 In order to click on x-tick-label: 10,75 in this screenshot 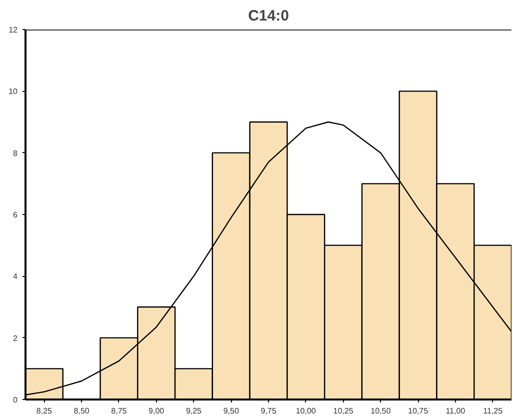, I will do `click(418, 411)`.